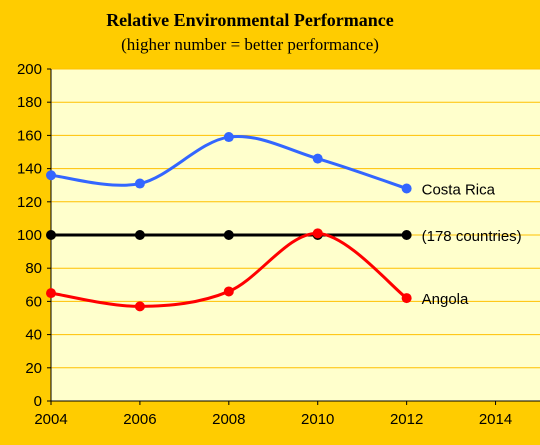  Describe the element at coordinates (33, 335) in the screenshot. I see `y-tick-label: 40` at that location.